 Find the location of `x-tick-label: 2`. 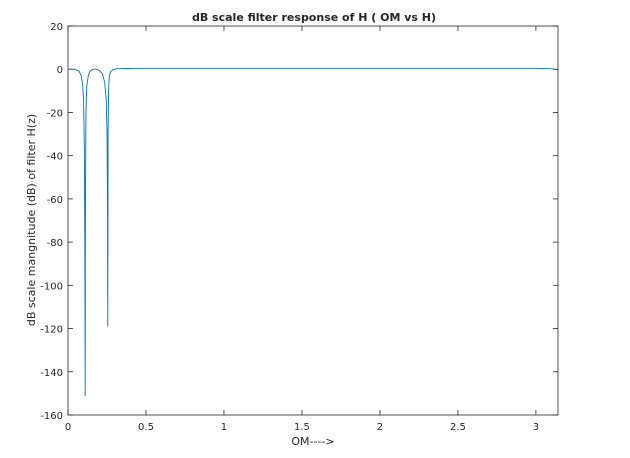

x-tick-label: 2 is located at coordinates (380, 427).